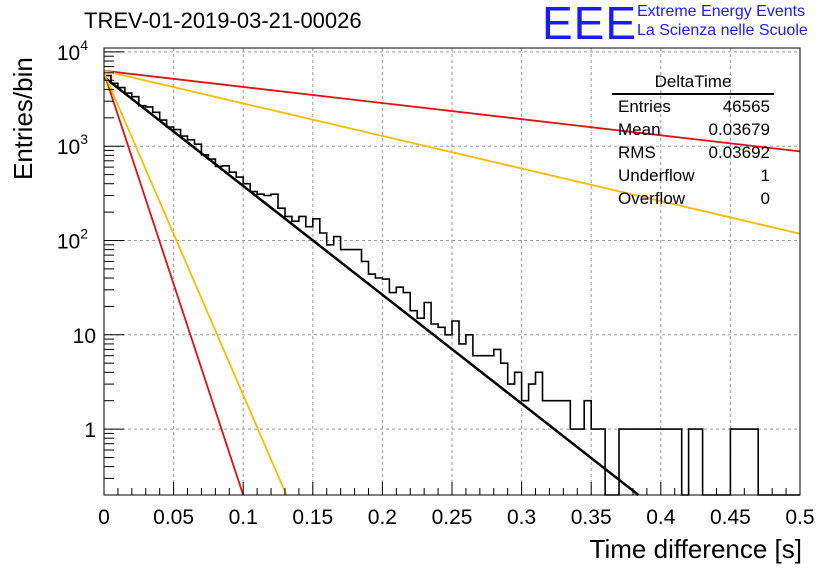 The height and width of the screenshot is (572, 836). I want to click on x-tick-label: 0.15, so click(312, 517).